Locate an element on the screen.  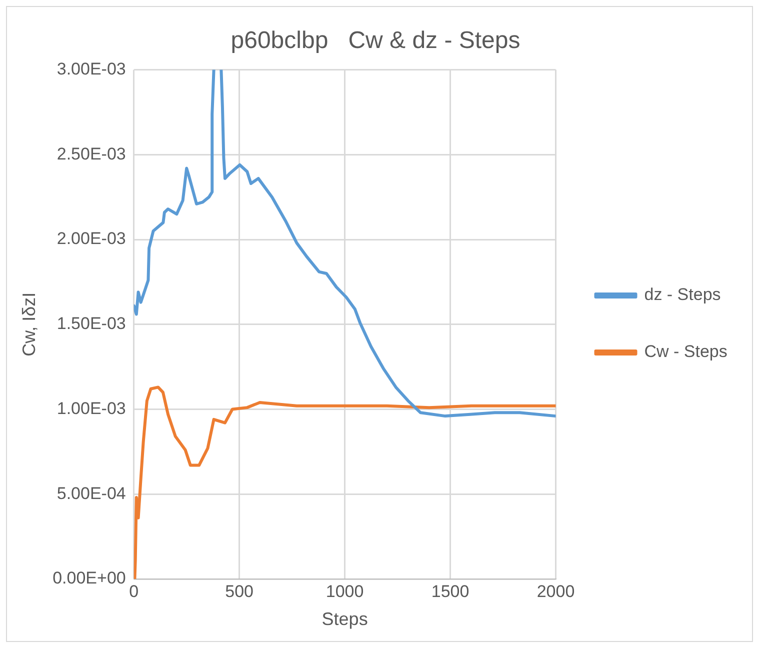
chart-title: p60bclbp Cw & dz - Steps is located at coordinates (375, 40).